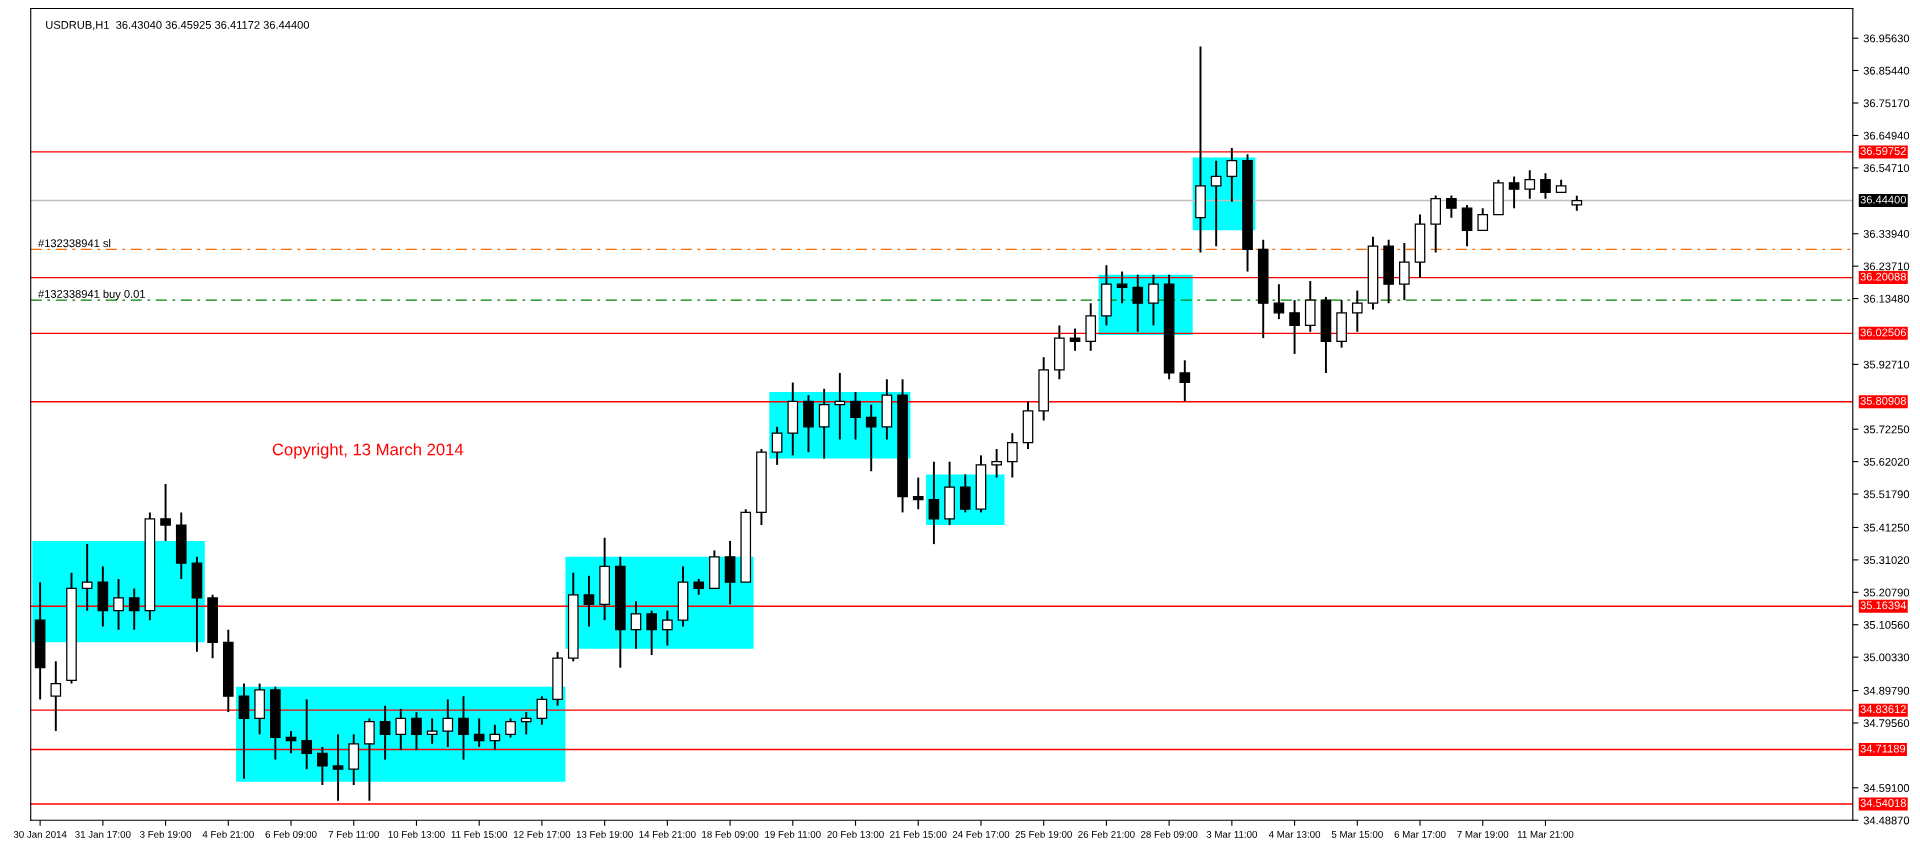 The height and width of the screenshot is (850, 1920). What do you see at coordinates (91, 295) in the screenshot?
I see `ref-line-label: #132338941 buy 0.01` at bounding box center [91, 295].